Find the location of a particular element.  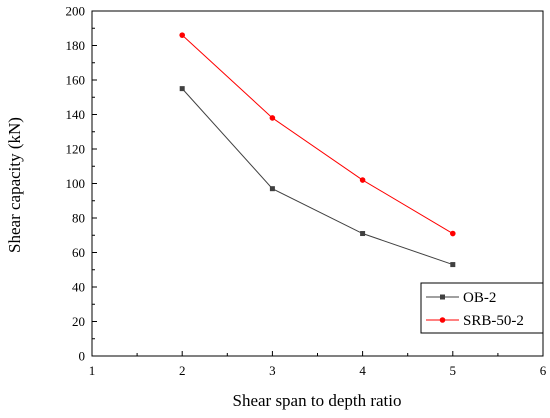

x-tick-label: 6 is located at coordinates (543, 370).